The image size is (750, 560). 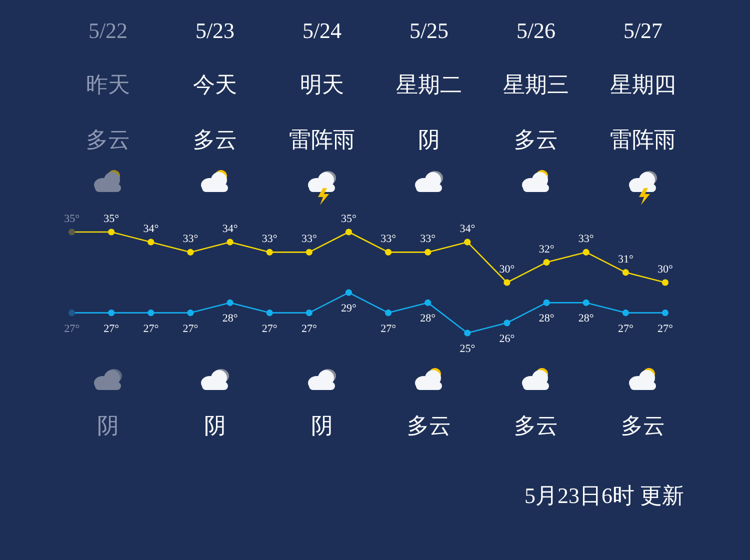 I want to click on text: 5/22, so click(x=108, y=30).